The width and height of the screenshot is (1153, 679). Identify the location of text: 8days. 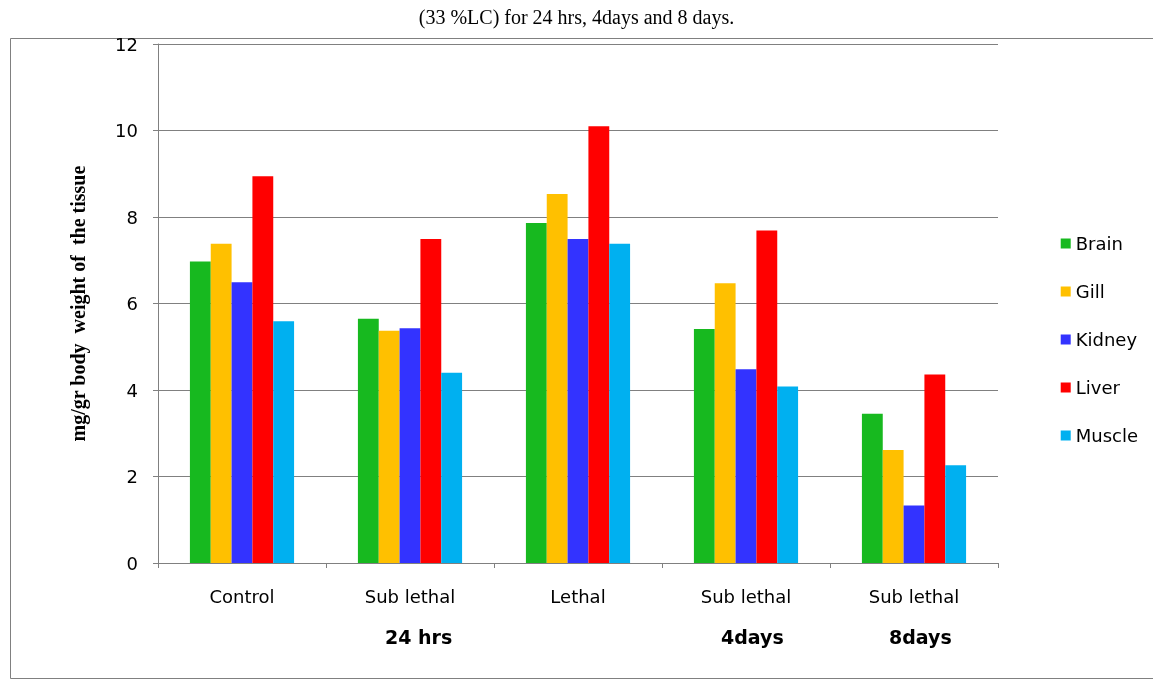
(920, 636).